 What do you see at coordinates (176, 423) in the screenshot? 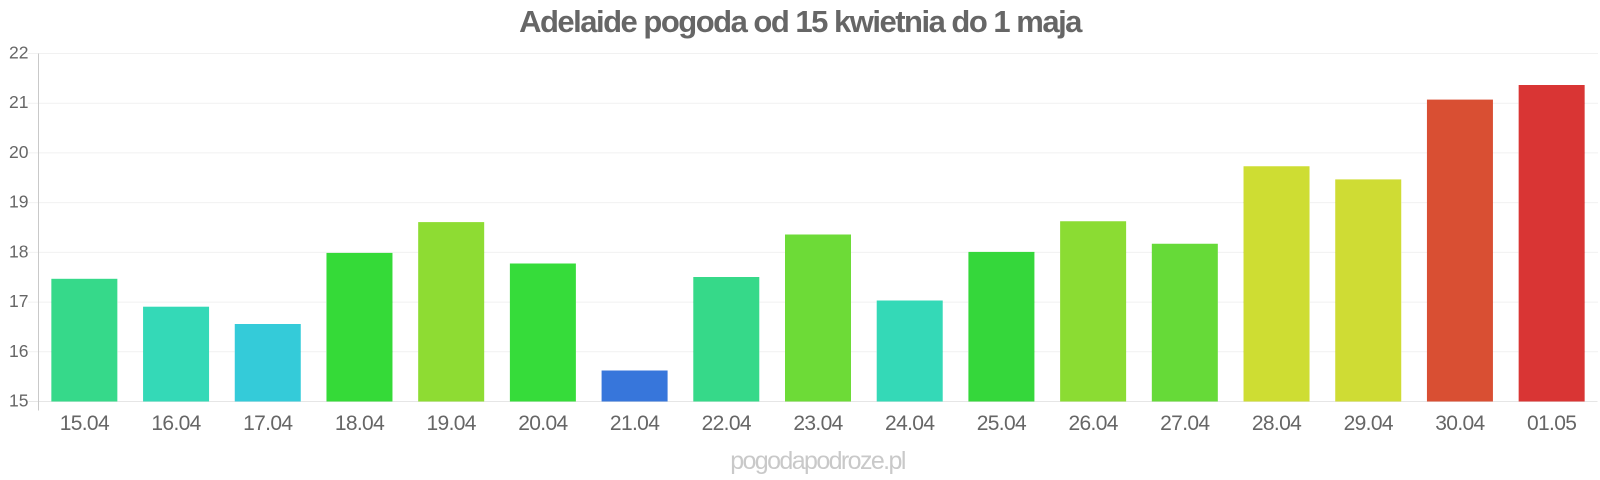
I see `svg-text: 16.04` at bounding box center [176, 423].